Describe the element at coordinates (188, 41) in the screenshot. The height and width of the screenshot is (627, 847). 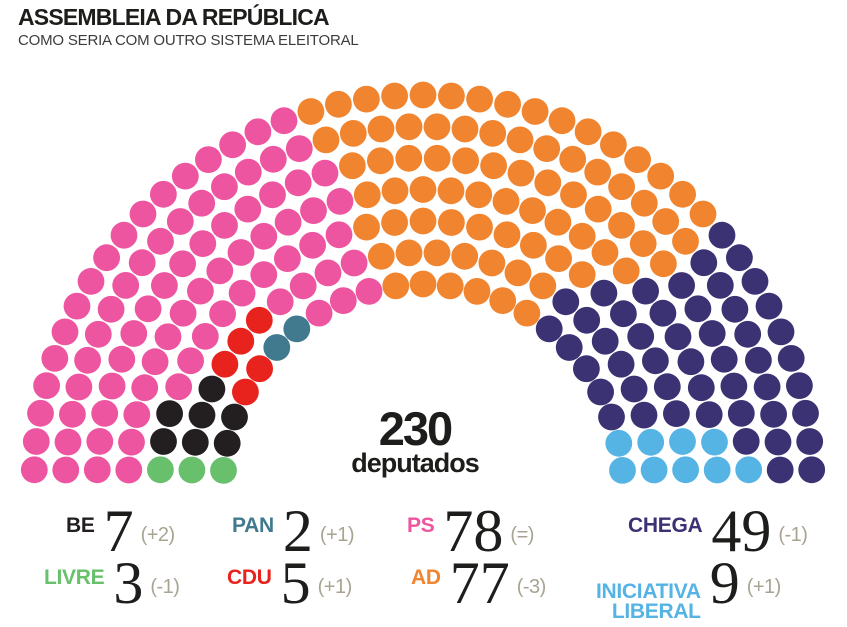
I see `page-subtitle: COMO SERIA COM OUTRO SISTEMA ELEITORAL` at that location.